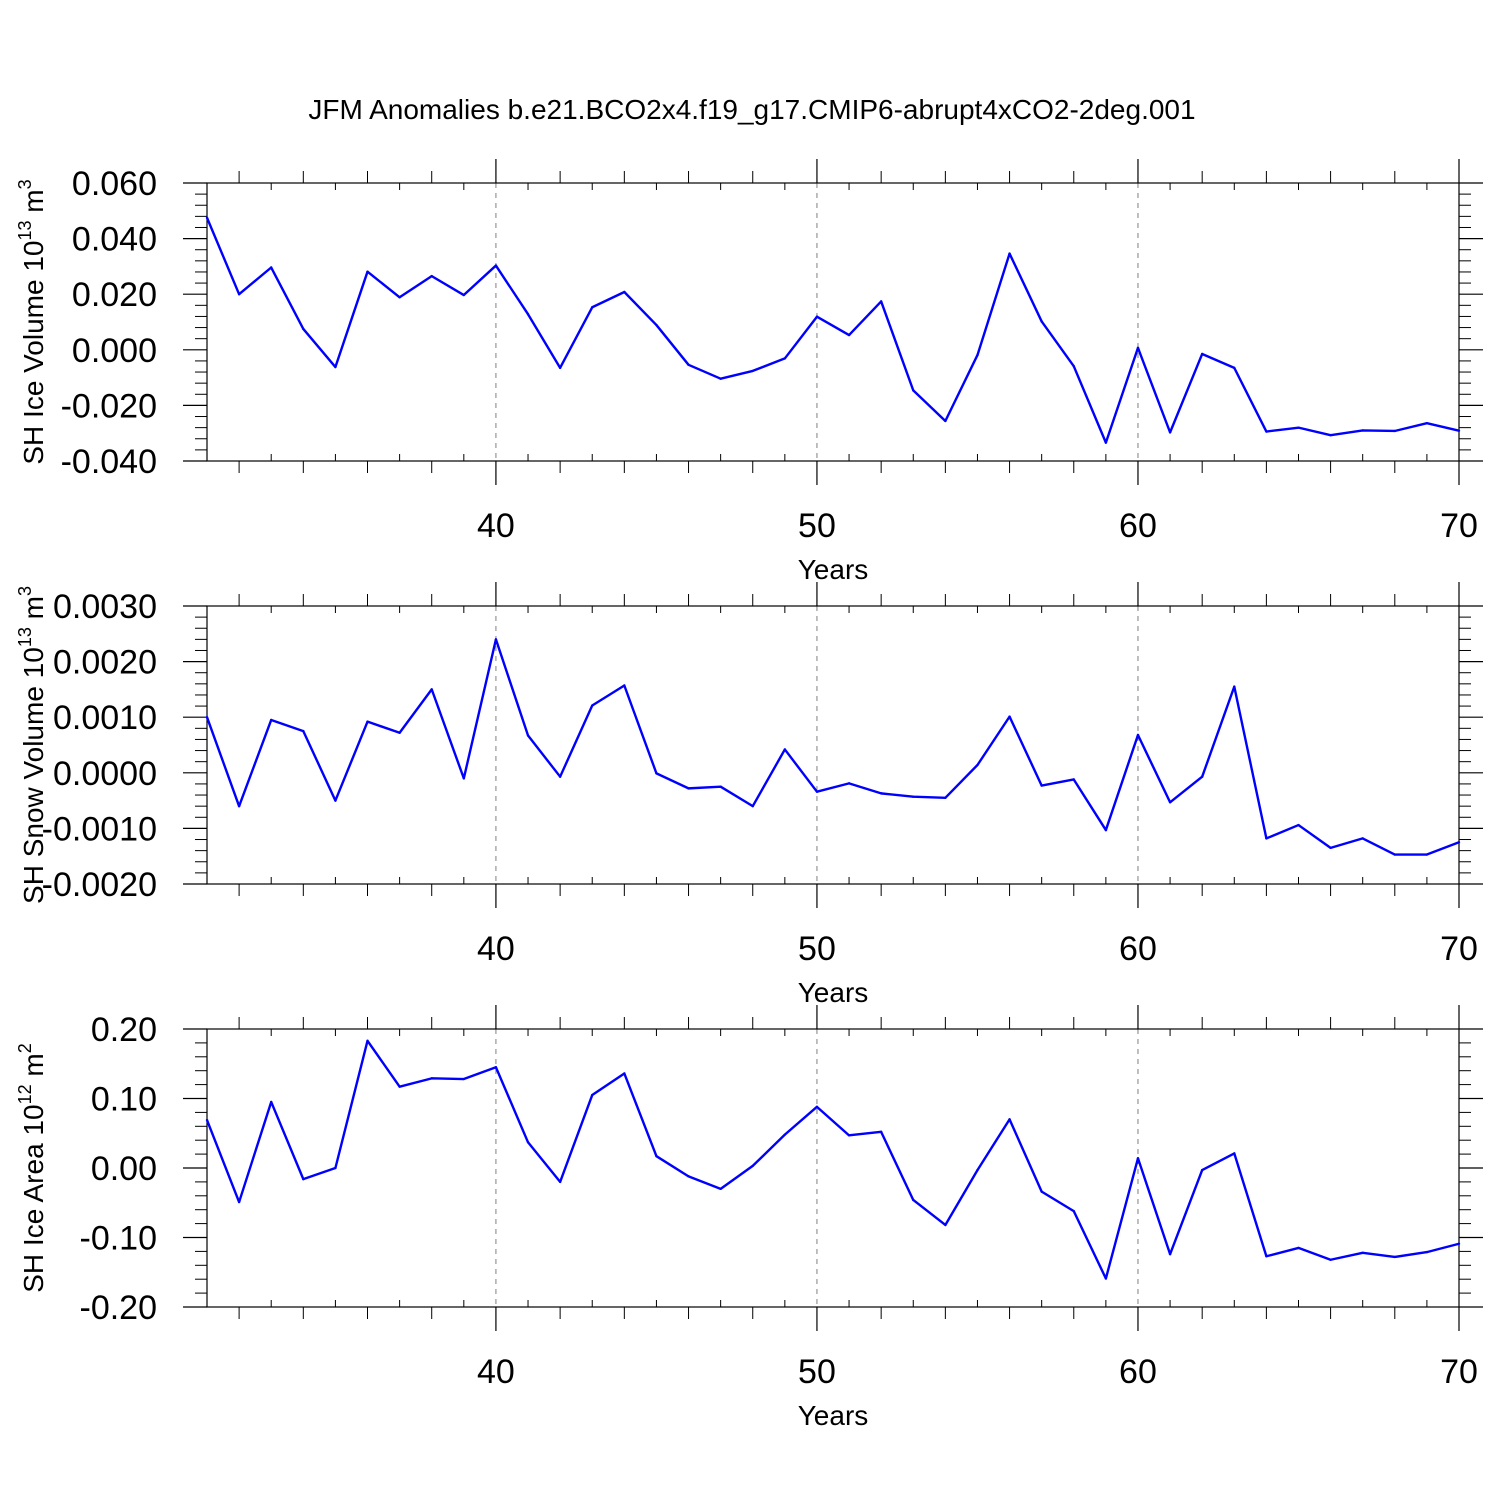 Image resolution: width=1500 pixels, height=1500 pixels. What do you see at coordinates (105, 663) in the screenshot?
I see `y-tick-label: 0.0020` at bounding box center [105, 663].